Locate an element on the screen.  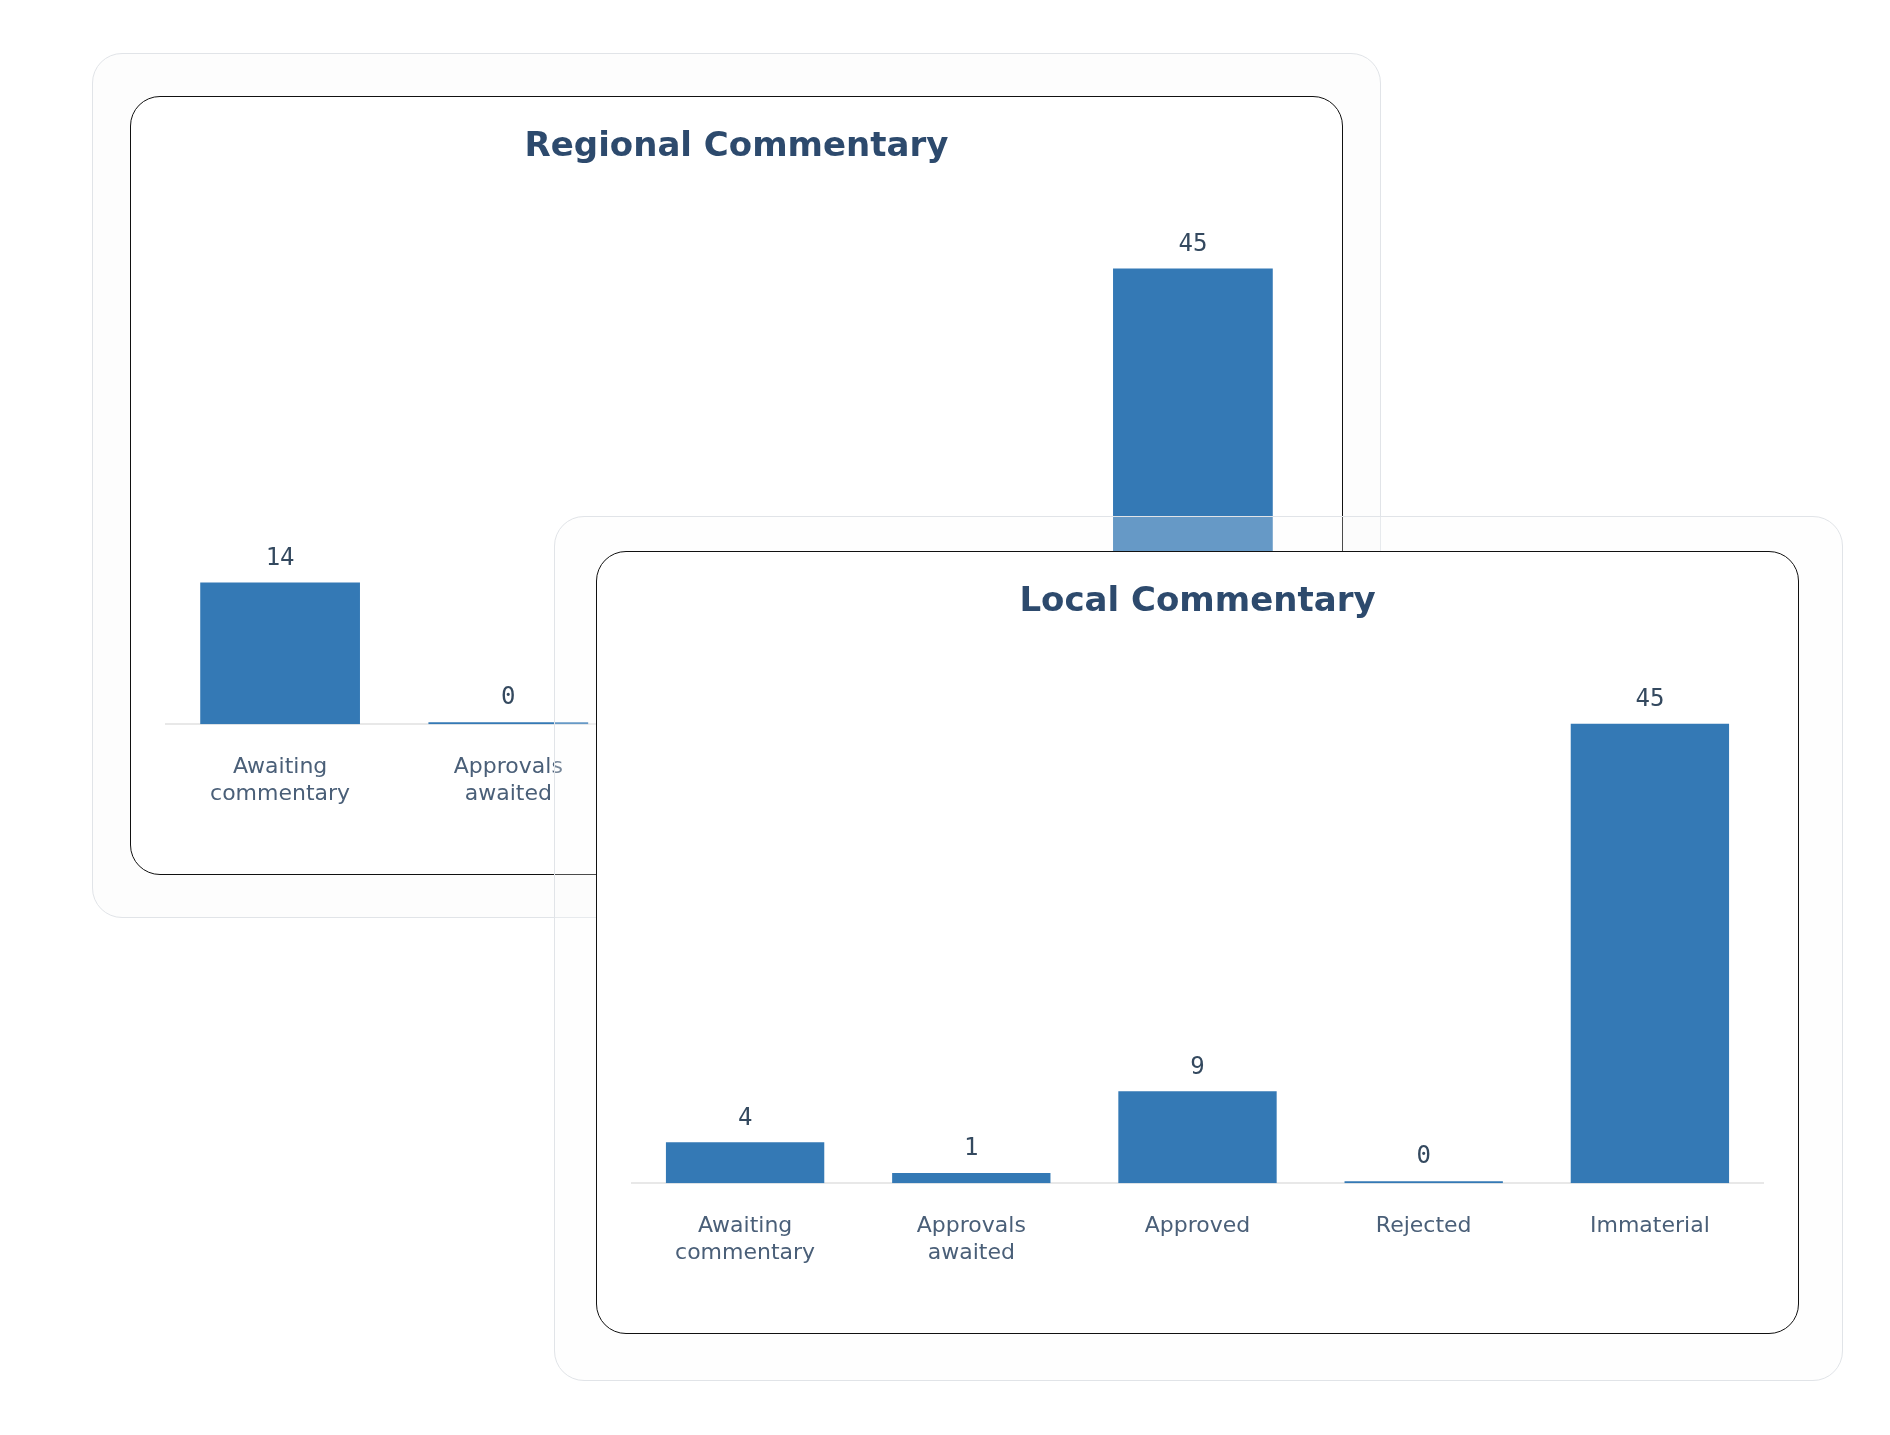
x-tick-label: Approved is located at coordinates (1197, 1225).